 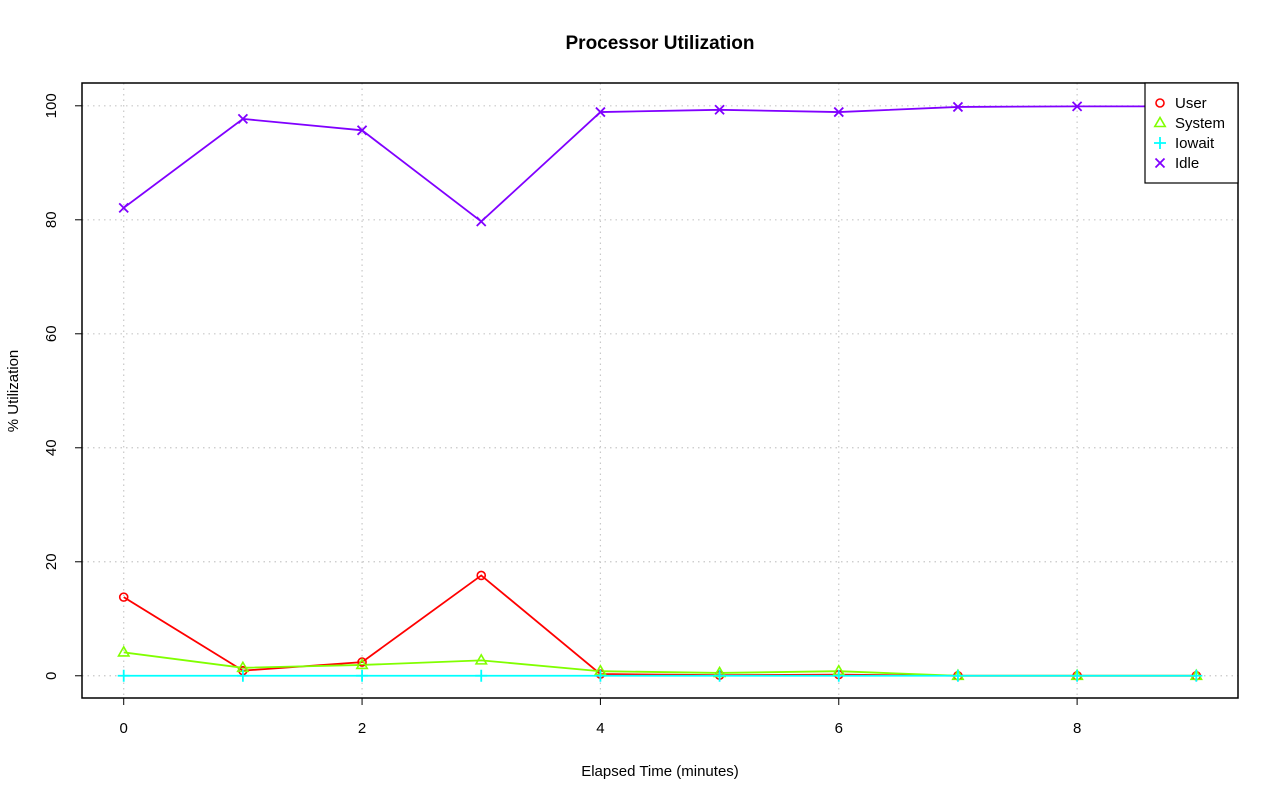 What do you see at coordinates (1160, 121) in the screenshot?
I see `legend-marker-system` at bounding box center [1160, 121].